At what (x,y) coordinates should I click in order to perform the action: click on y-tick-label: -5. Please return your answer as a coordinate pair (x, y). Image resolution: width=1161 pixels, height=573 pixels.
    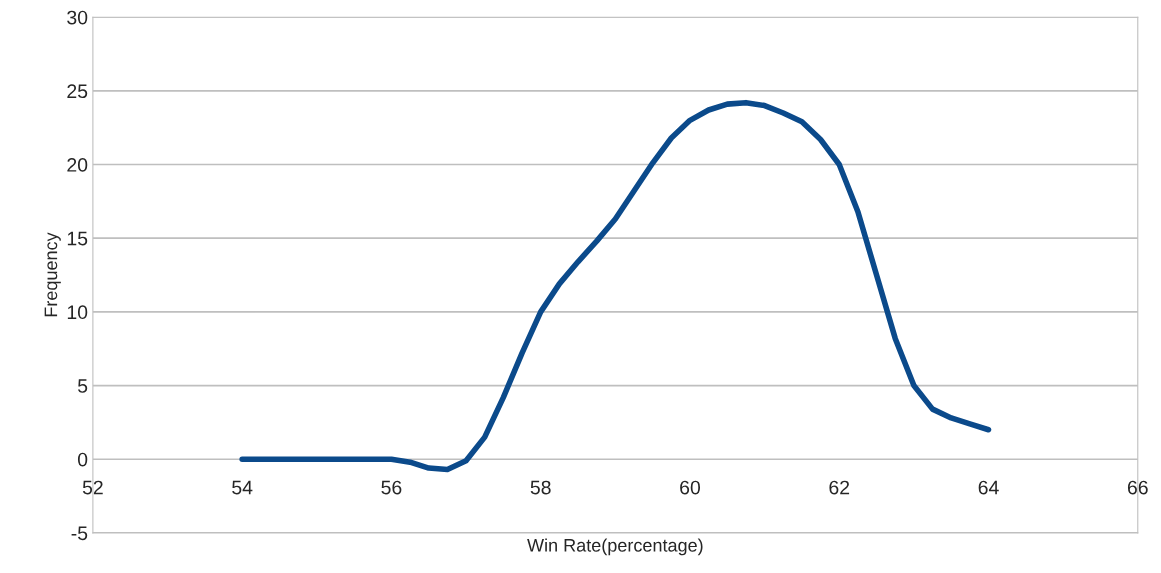
    Looking at the image, I should click on (79, 533).